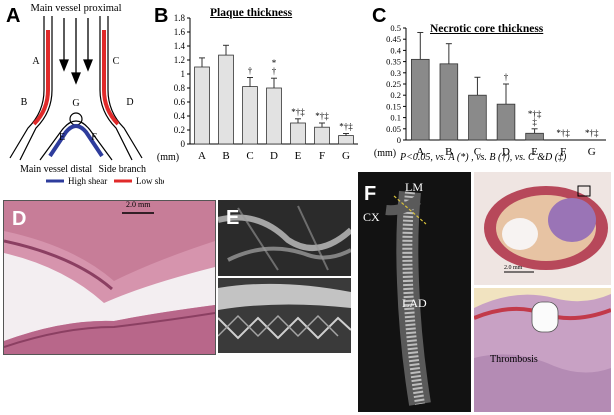 The image size is (614, 415). I want to click on legend-label-low-shear: Low shear, so click(150, 181).